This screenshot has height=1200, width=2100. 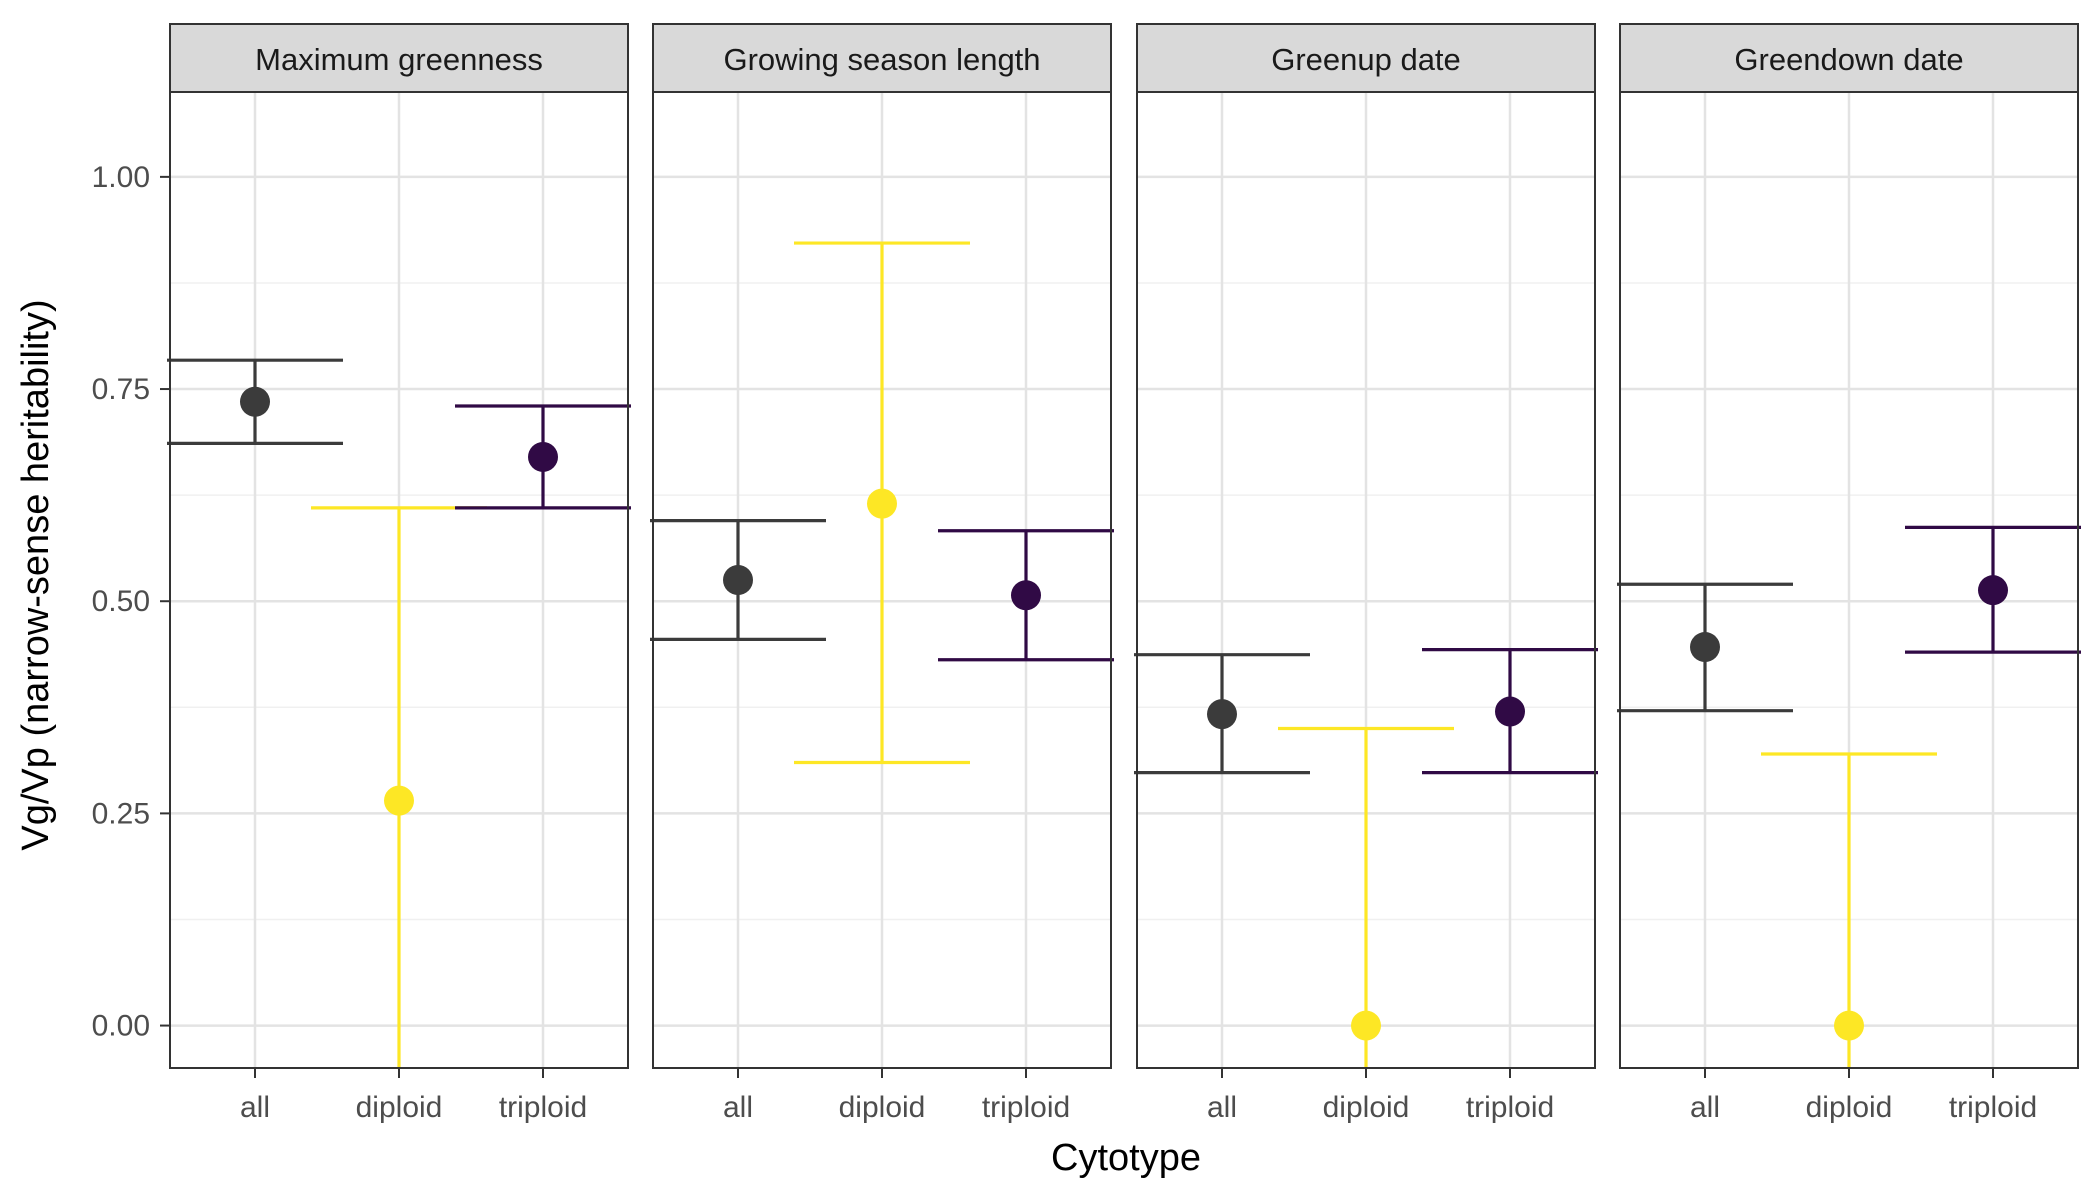 I want to click on facet-strip-title: Greendown date, so click(x=1848, y=59).